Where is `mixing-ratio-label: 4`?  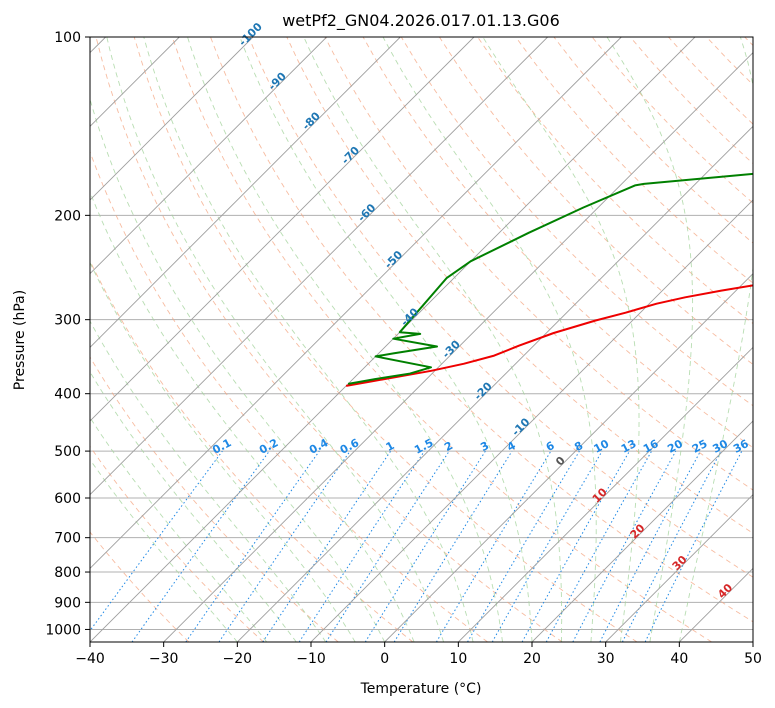
mixing-ratio-label: 4 is located at coordinates (511, 446).